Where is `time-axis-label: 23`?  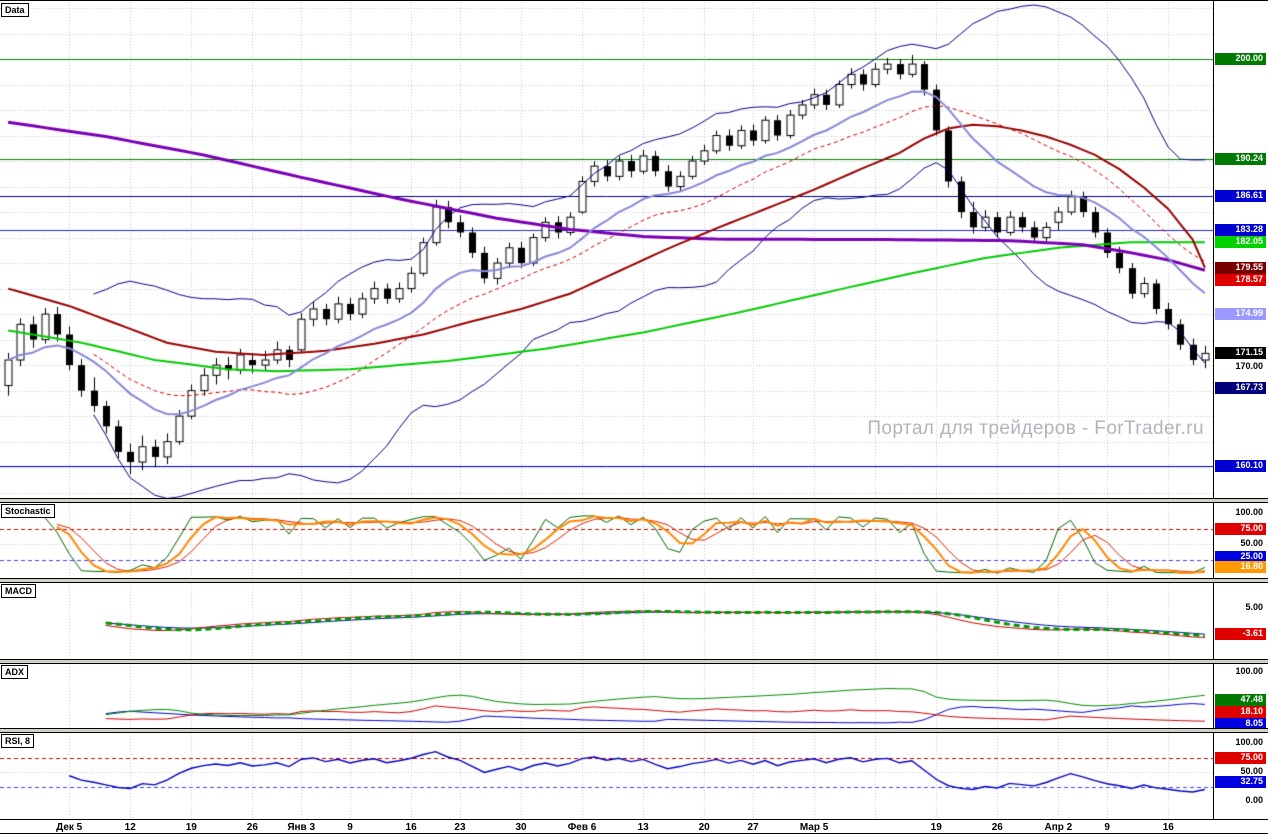
time-axis-label: 23 is located at coordinates (460, 827).